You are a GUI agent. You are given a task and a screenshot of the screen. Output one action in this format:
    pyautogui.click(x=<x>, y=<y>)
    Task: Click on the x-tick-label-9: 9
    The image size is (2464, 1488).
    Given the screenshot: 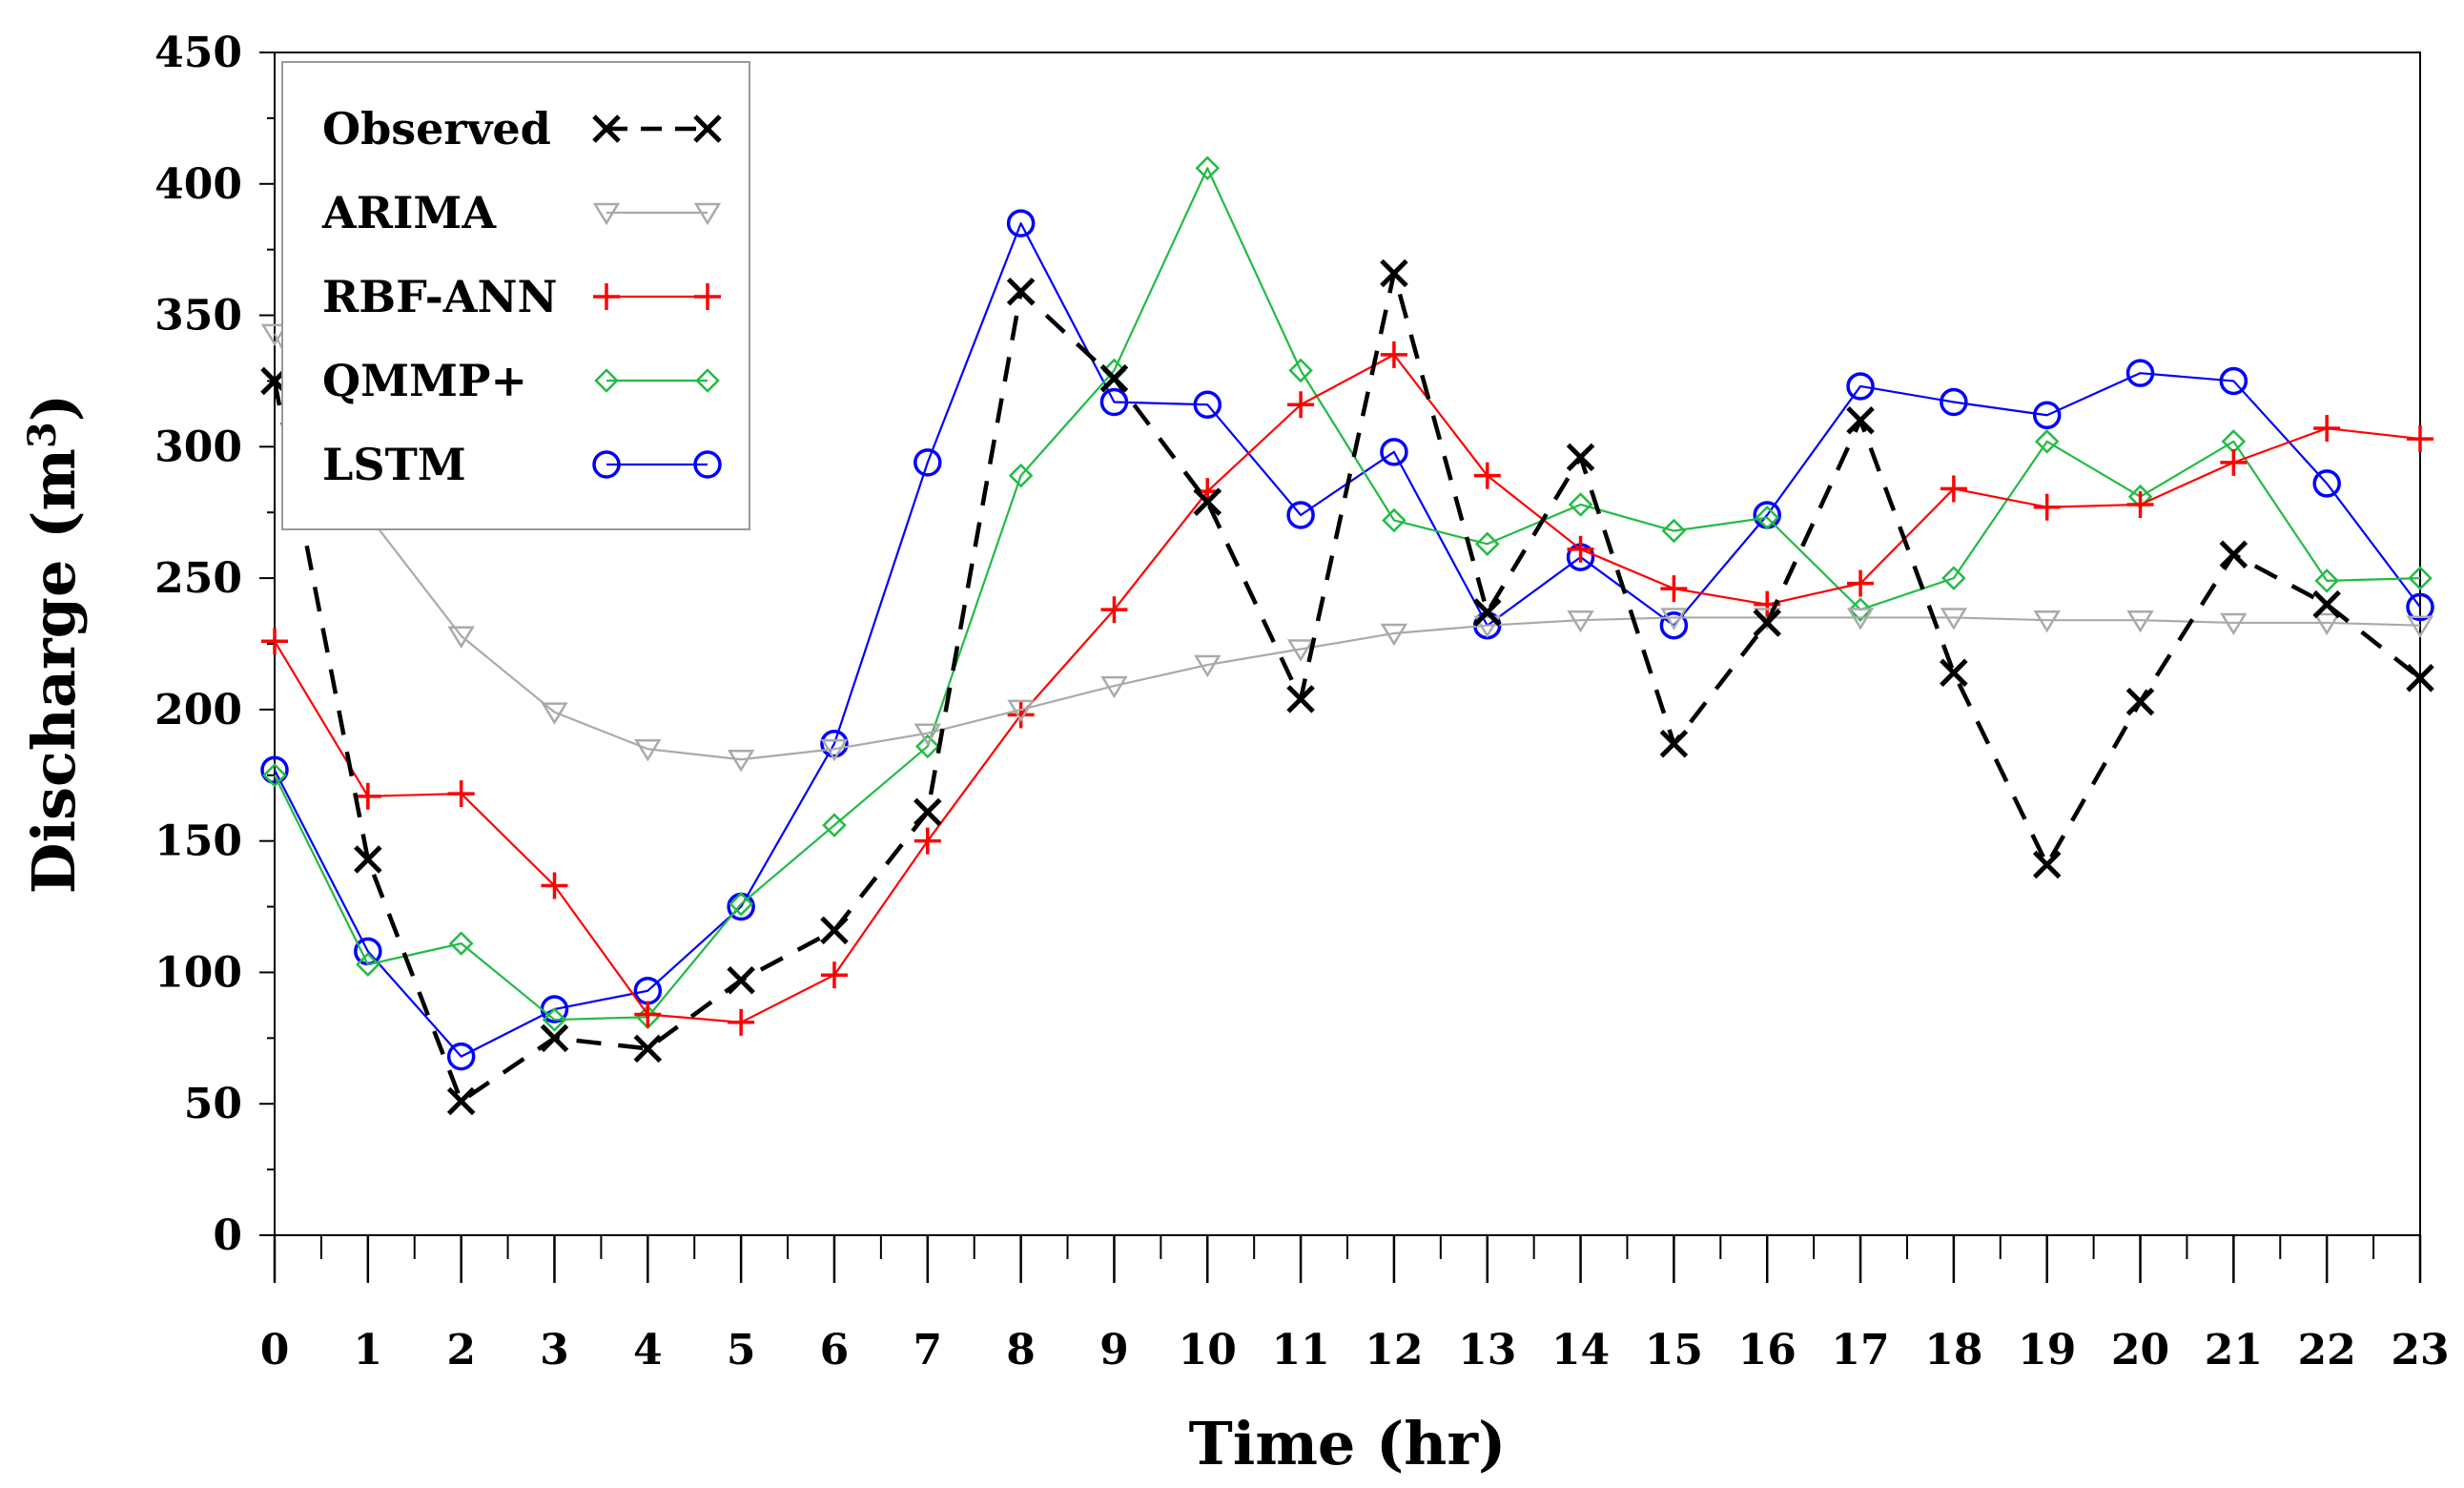 What is the action you would take?
    pyautogui.click(x=1114, y=1350)
    